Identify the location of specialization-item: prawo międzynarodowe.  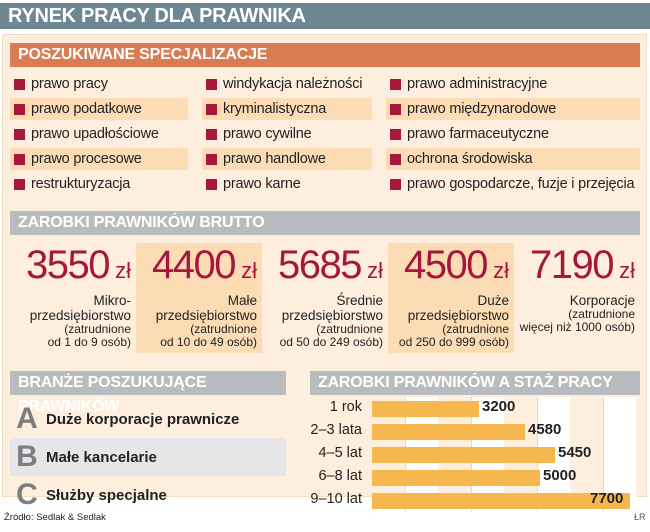
(513, 109).